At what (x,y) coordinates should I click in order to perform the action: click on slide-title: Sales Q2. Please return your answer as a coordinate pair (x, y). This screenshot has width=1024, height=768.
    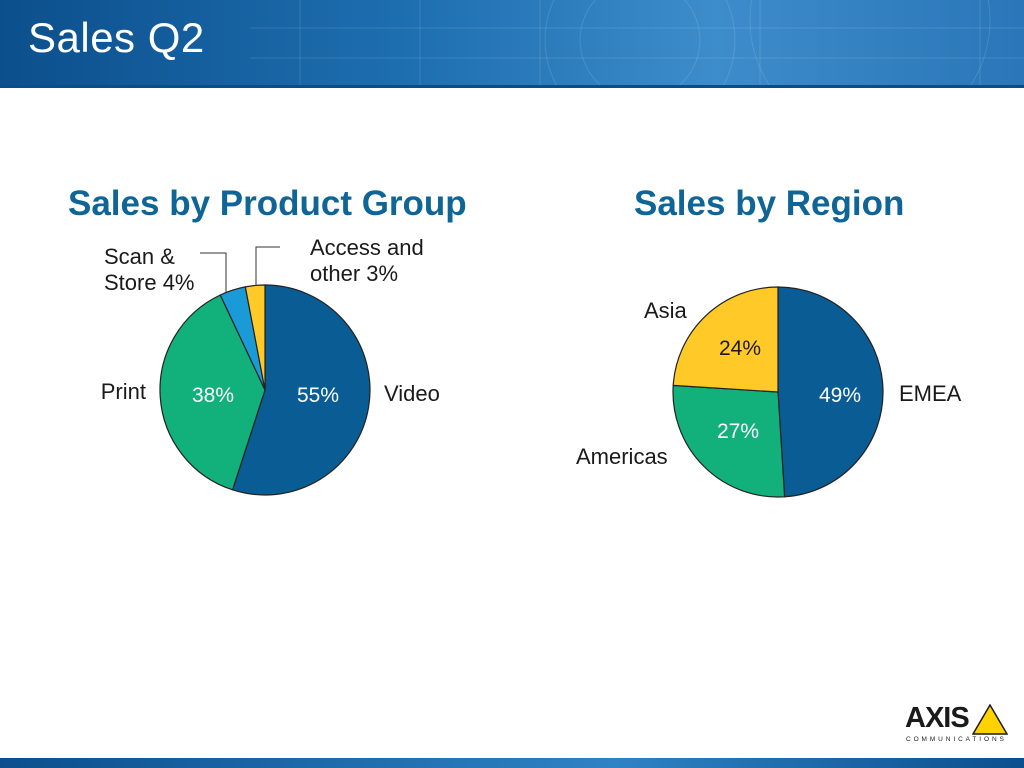
    Looking at the image, I should click on (116, 37).